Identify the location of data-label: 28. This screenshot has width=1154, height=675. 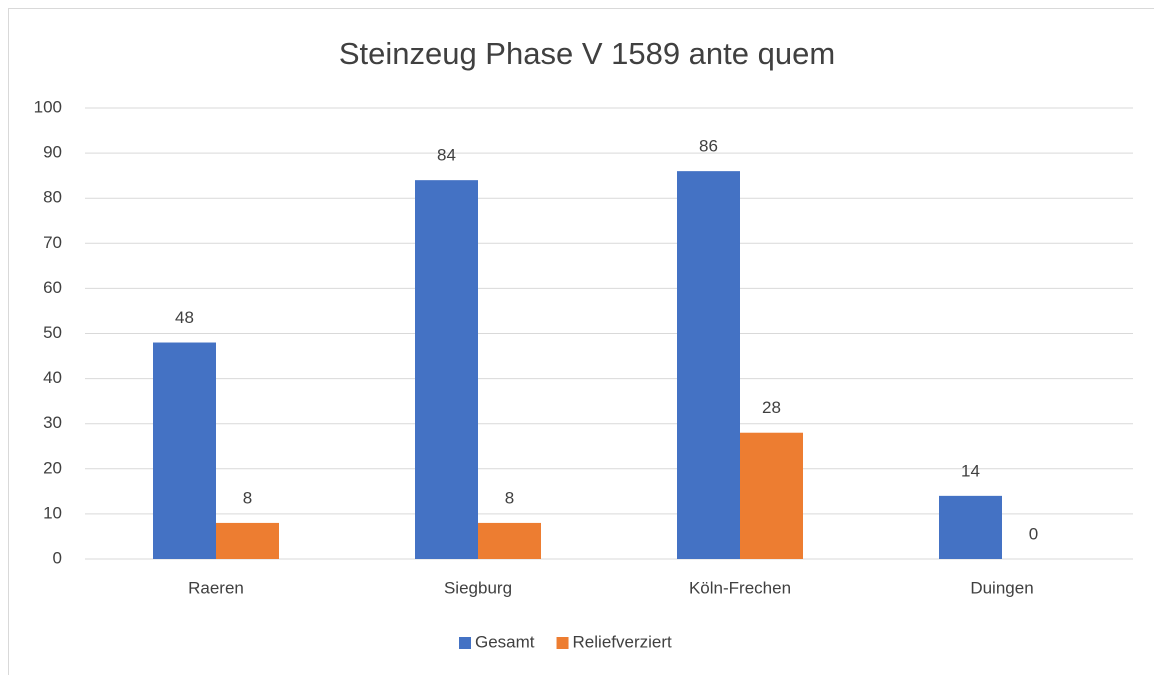
(771, 407).